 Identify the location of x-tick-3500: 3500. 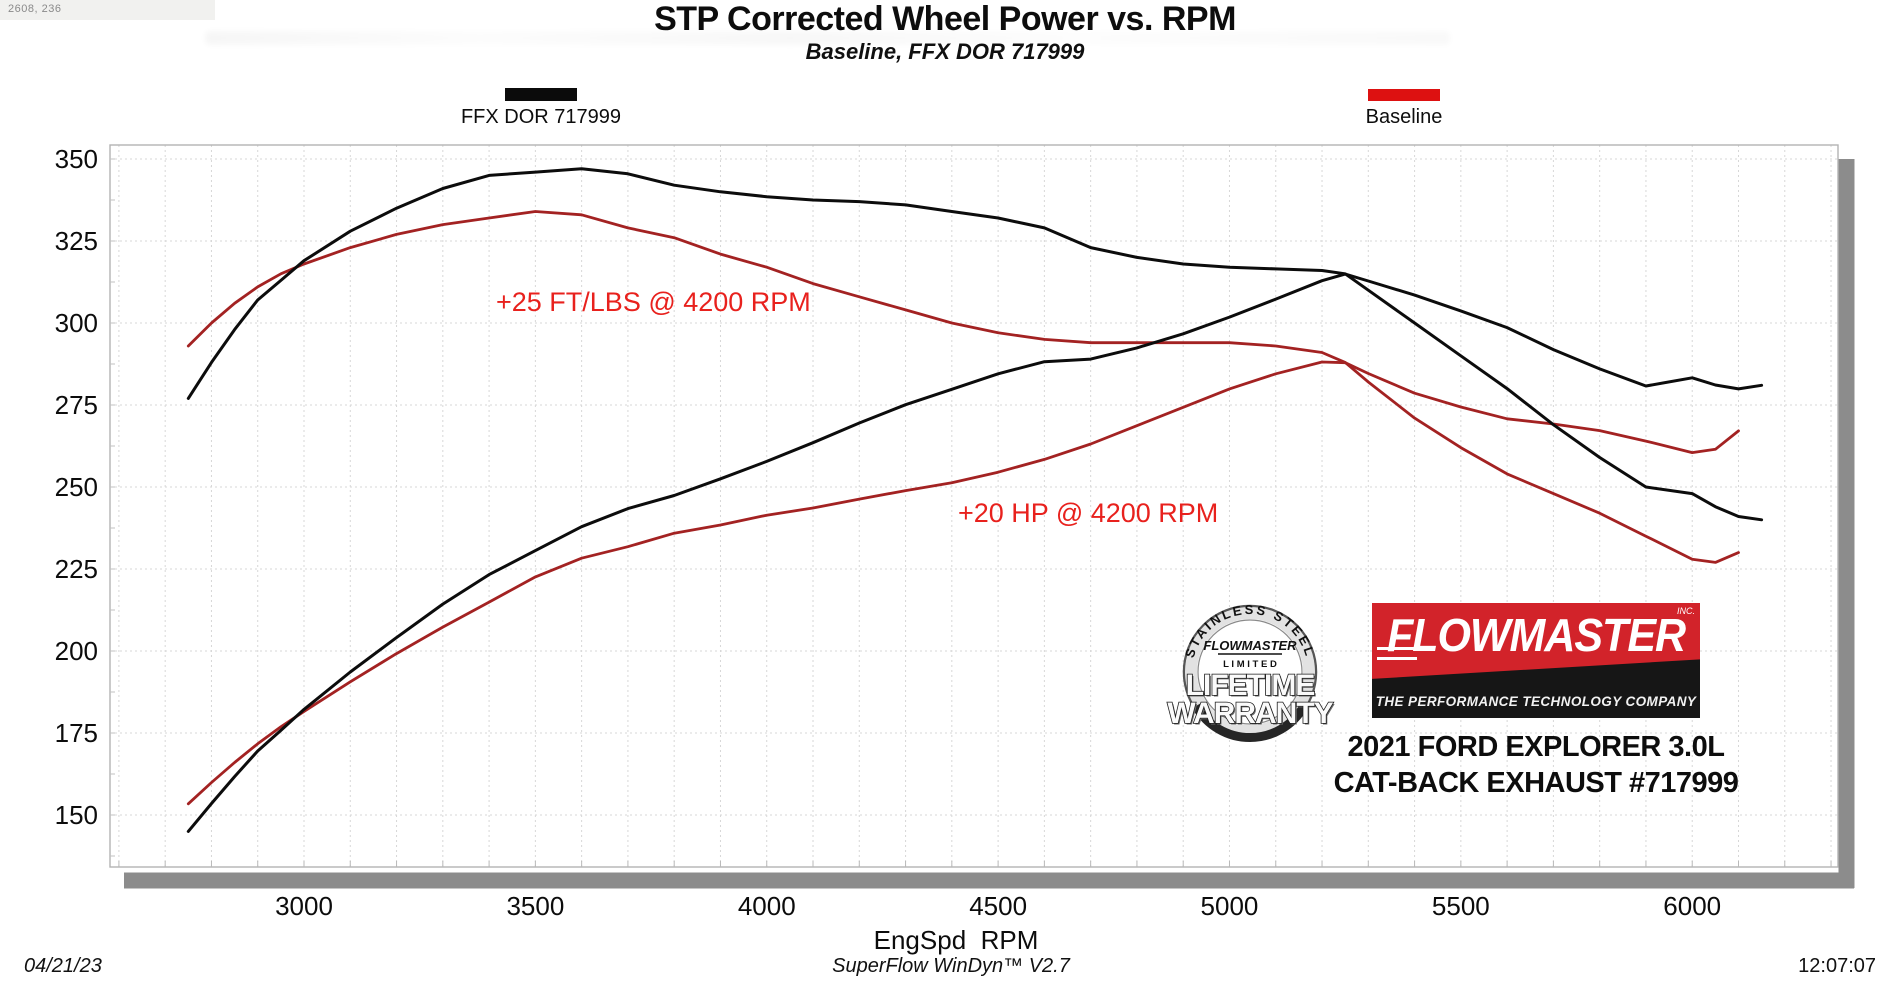
(535, 906).